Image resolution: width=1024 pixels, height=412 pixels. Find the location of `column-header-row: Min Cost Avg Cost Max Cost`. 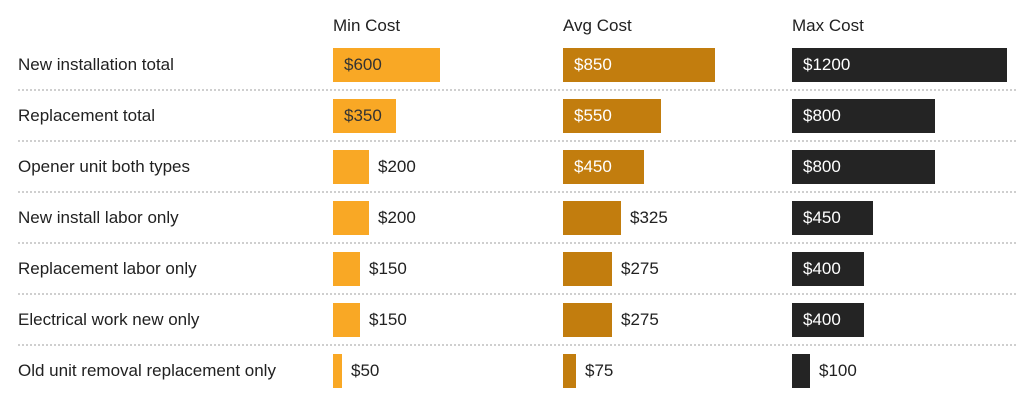

column-header-row: Min Cost Avg Cost Max Cost is located at coordinates (512, 20).